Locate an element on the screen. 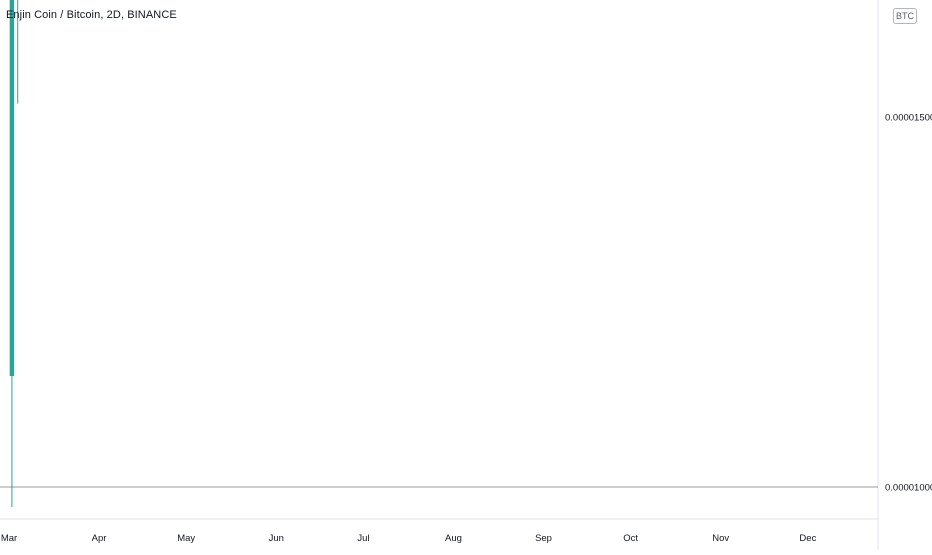  x-tick-label: Dec is located at coordinates (807, 538).